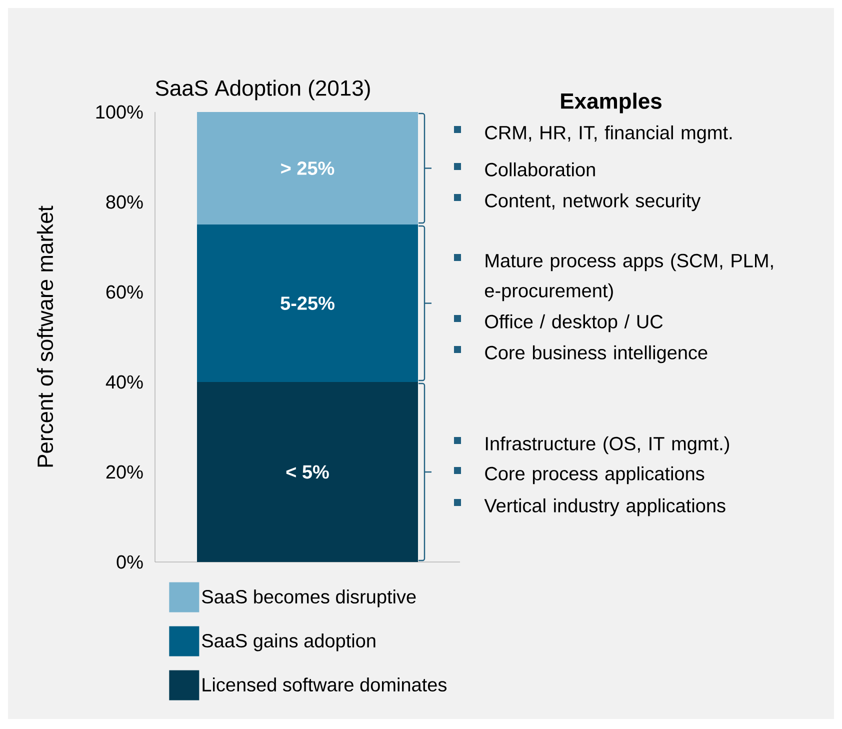 The height and width of the screenshot is (729, 842). Describe the element at coordinates (45, 336) in the screenshot. I see `y-axis-title: Percent of software market` at that location.